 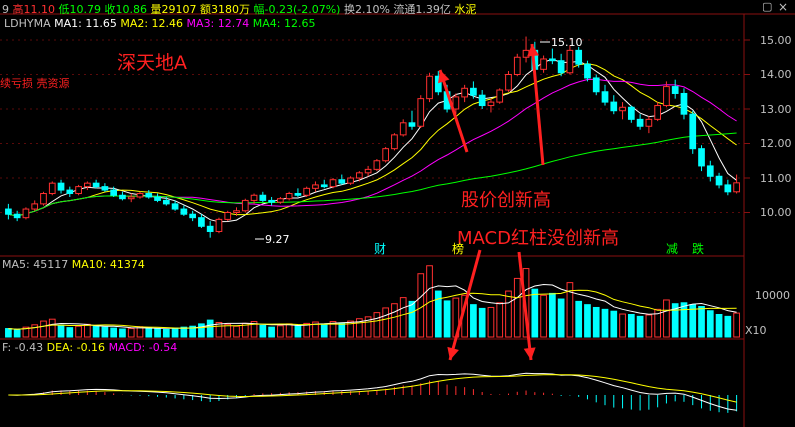 What do you see at coordinates (152, 23) in the screenshot?
I see `ma2-legend: MA2: 12.46` at bounding box center [152, 23].